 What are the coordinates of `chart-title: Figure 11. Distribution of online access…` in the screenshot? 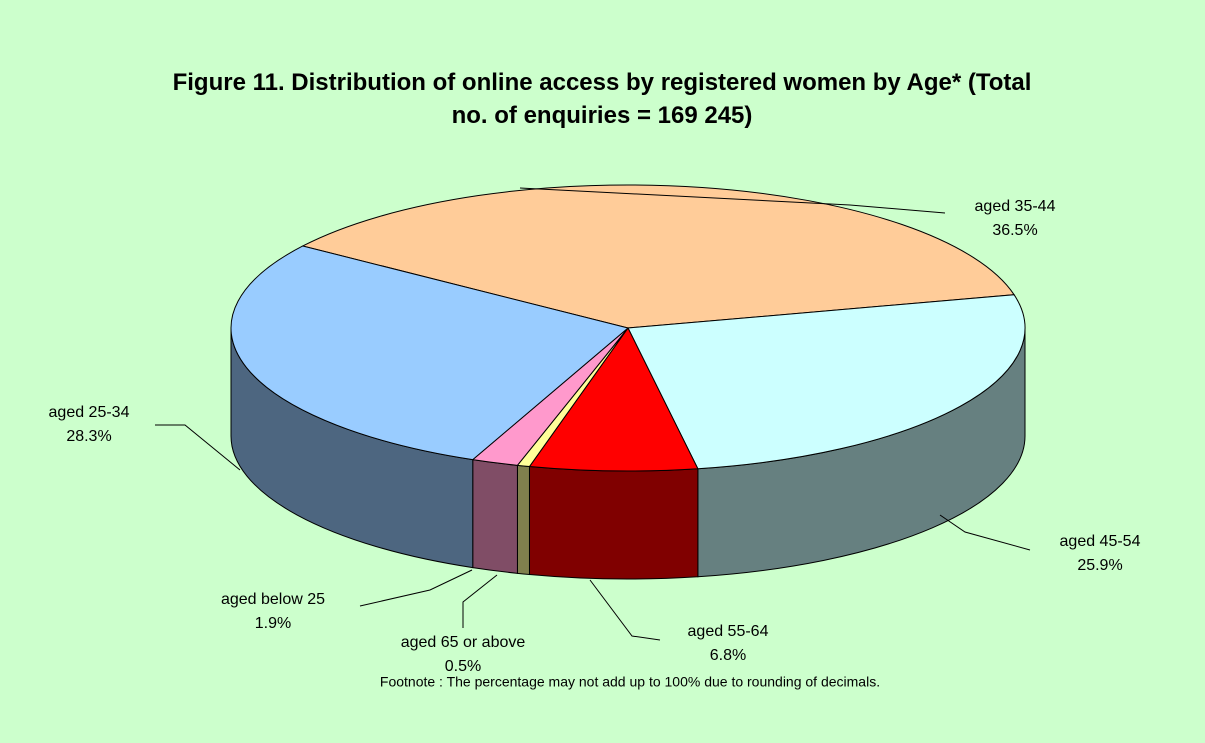 It's located at (602, 99).